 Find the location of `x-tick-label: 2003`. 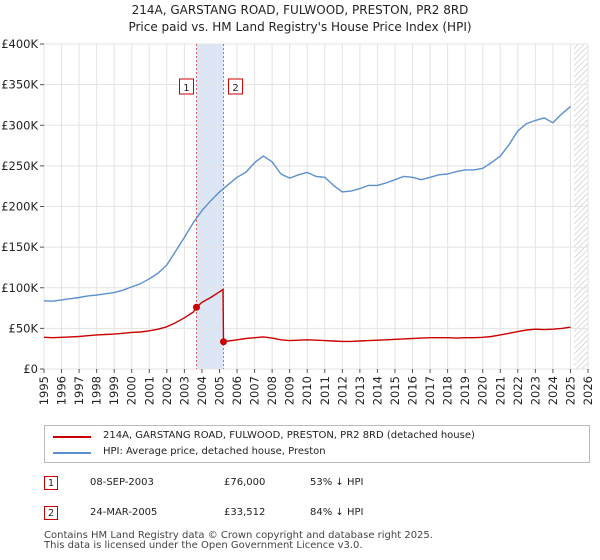

x-tick-label: 2003 is located at coordinates (184, 390).